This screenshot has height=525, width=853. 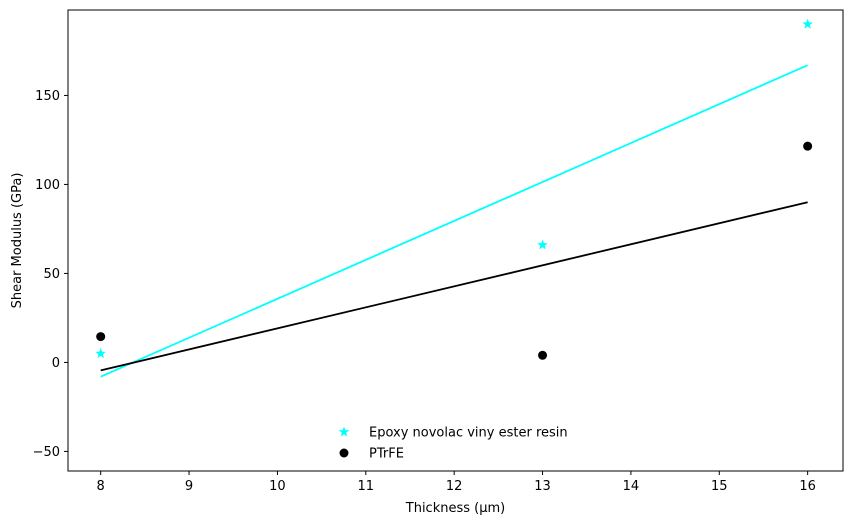 I want to click on legend-label: Epoxy novolac viny ester resin, so click(x=468, y=433).